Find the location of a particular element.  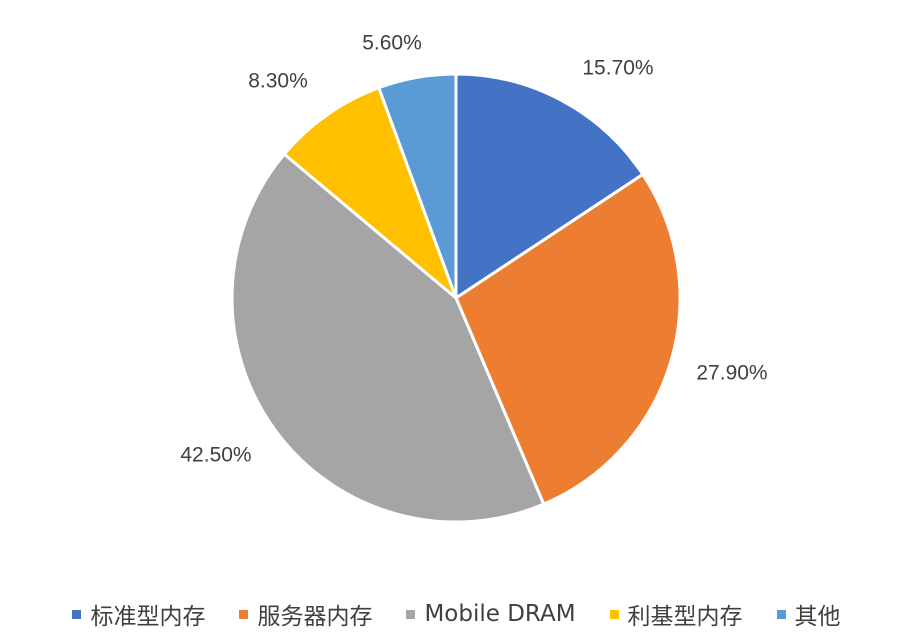

legend-item-4: 利基型内存 is located at coordinates (676, 614).